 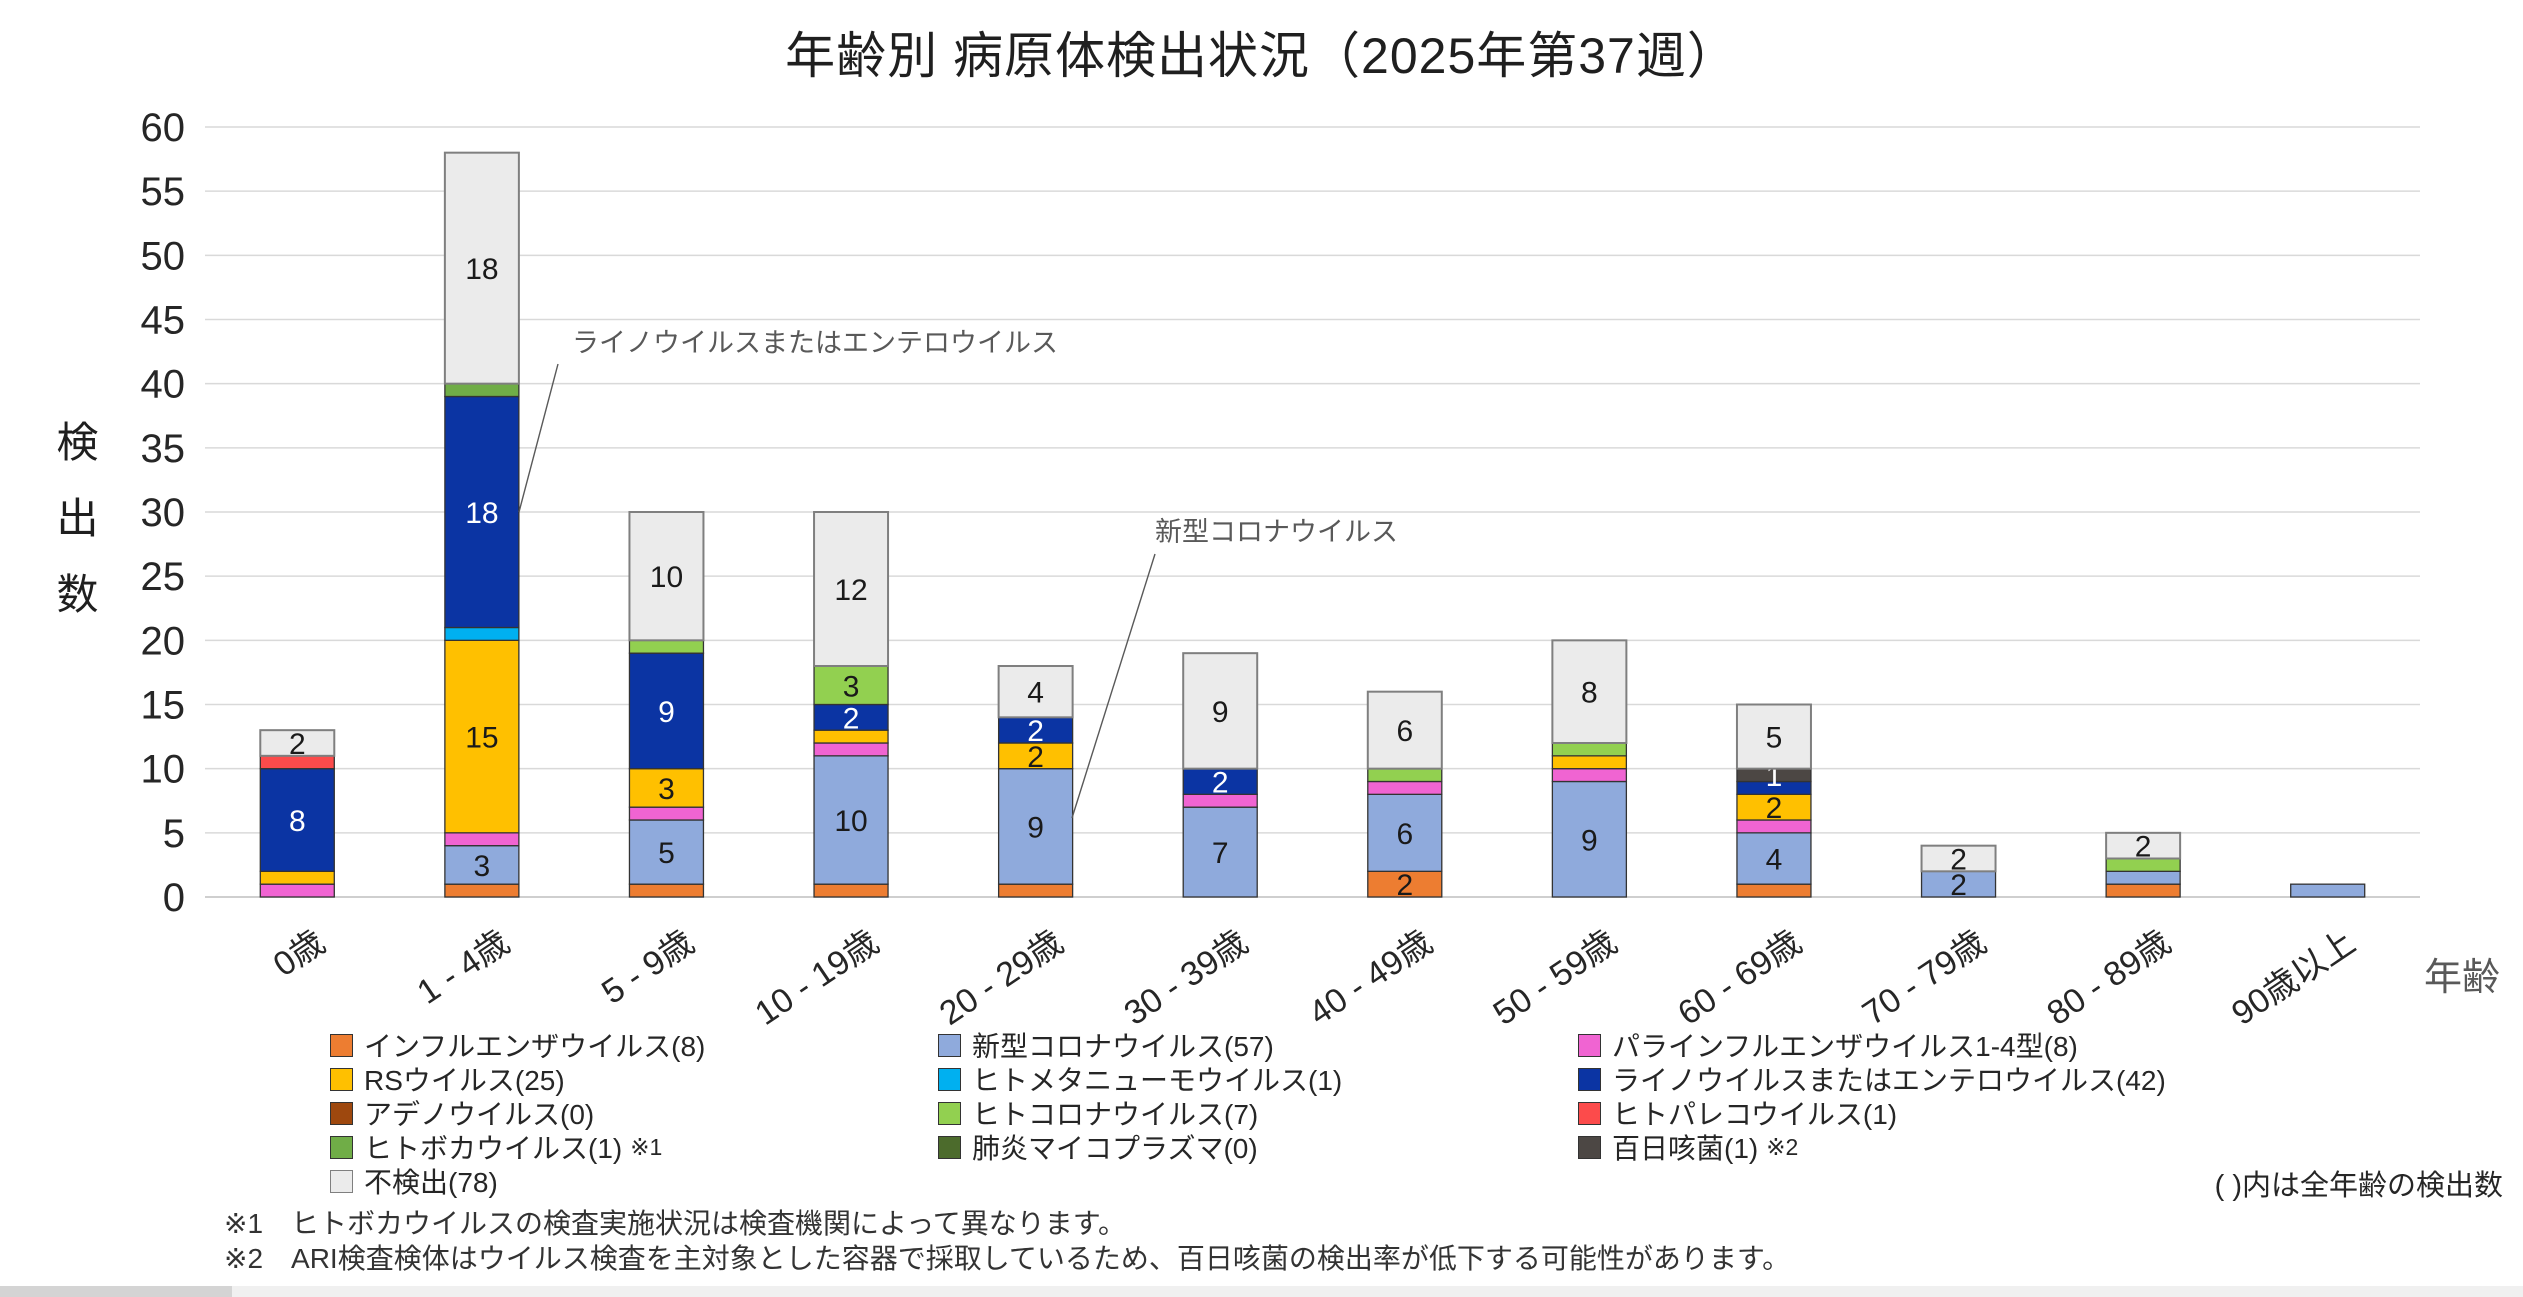 I want to click on bar-segment-label: 7, so click(x=1220, y=853).